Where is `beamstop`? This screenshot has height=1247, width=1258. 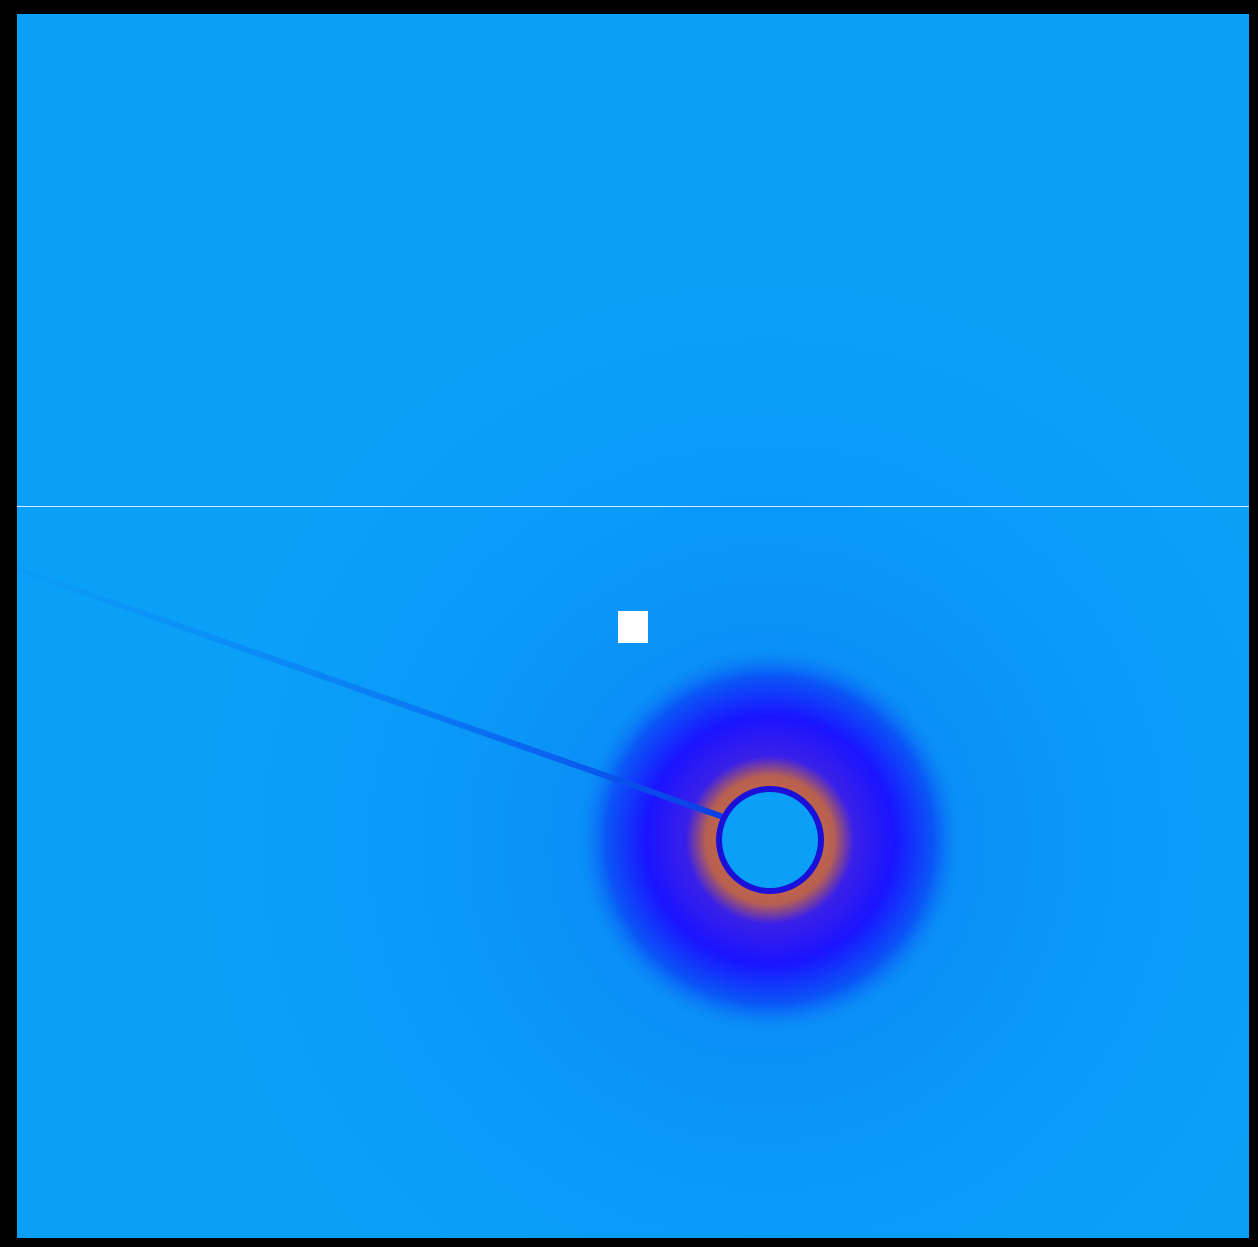
beamstop is located at coordinates (770, 840).